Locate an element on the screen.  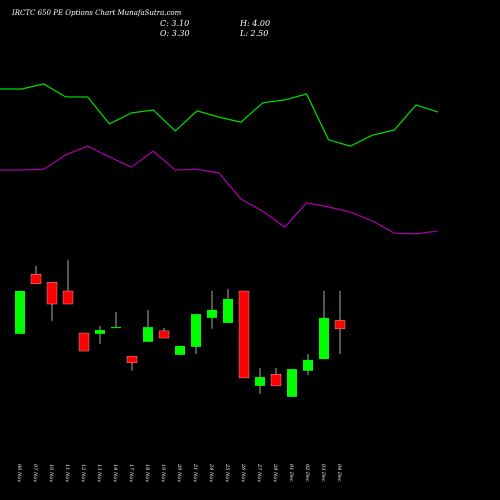
x-tick-label: 24 Nov is located at coordinates (211, 472).